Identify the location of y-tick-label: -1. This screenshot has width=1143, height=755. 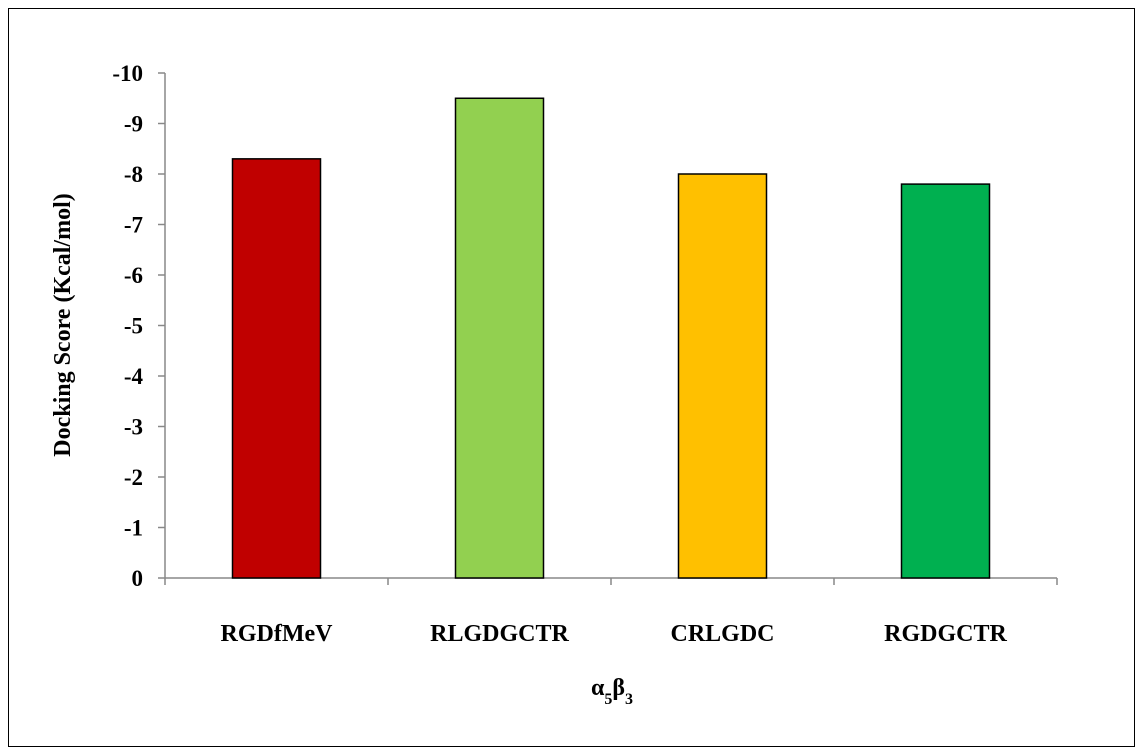
(133, 528).